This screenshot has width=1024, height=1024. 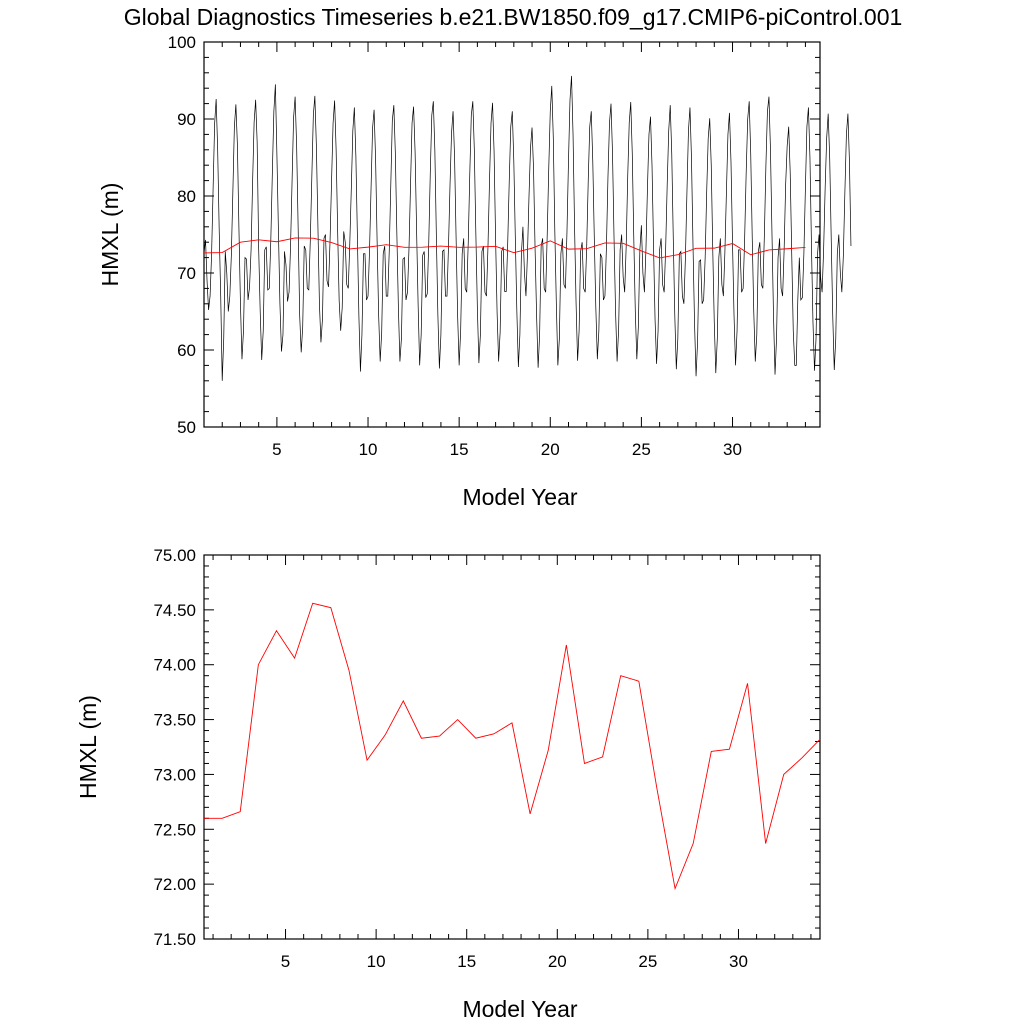 What do you see at coordinates (174, 555) in the screenshot?
I see `y-tick-label: 75.00` at bounding box center [174, 555].